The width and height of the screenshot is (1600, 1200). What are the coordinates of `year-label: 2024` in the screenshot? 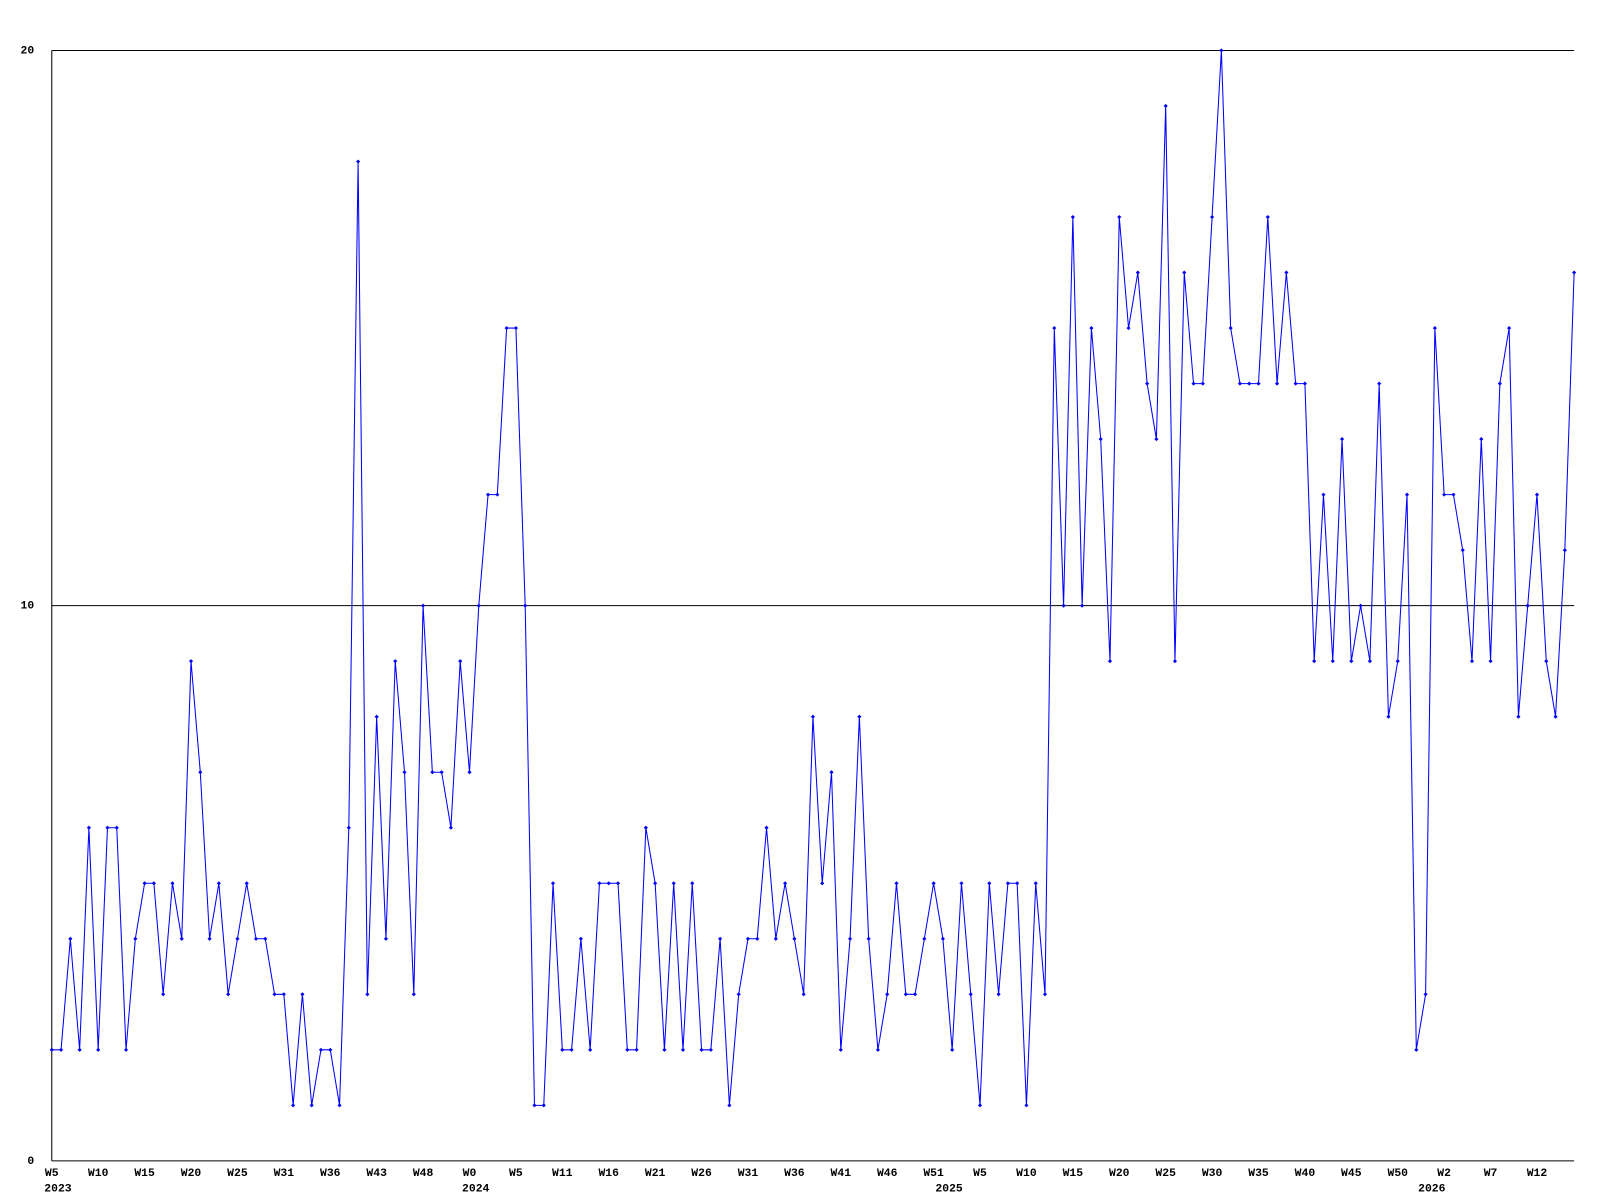 It's located at (476, 1190).